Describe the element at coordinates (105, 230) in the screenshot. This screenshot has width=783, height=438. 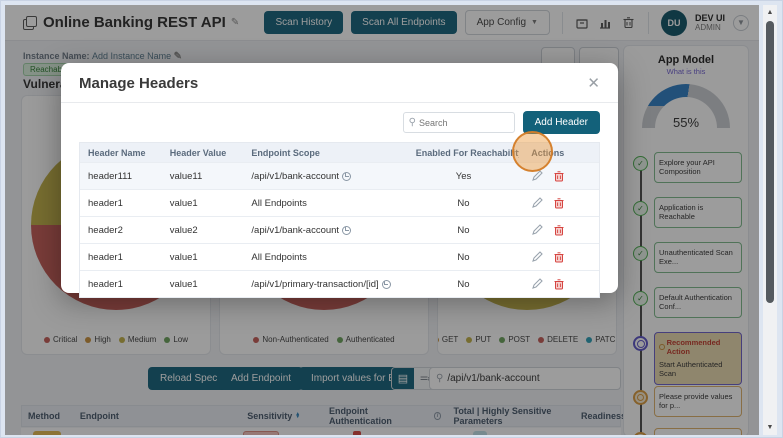
I see `header-name-cell: header2` at that location.